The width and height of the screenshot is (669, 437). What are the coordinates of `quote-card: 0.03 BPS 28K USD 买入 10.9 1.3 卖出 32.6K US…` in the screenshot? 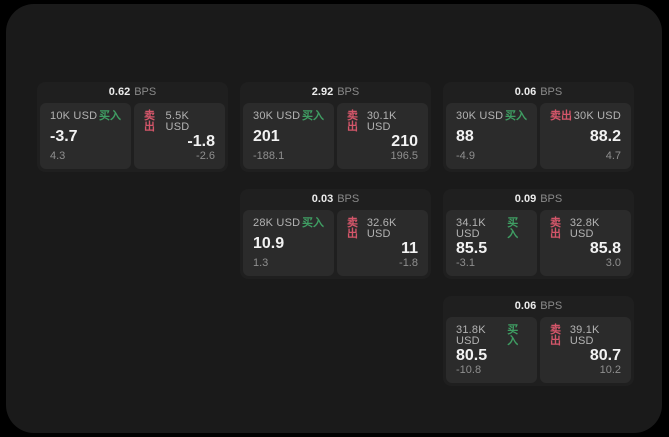 It's located at (335, 234).